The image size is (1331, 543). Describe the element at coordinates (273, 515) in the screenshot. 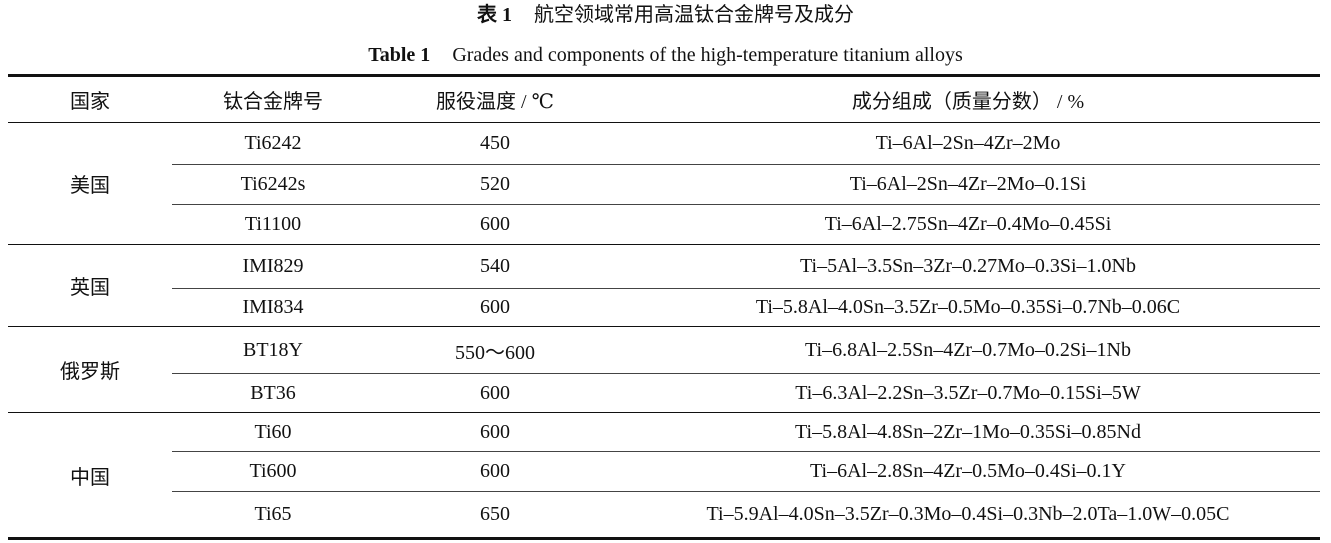

I see `cell-grade: Ti65` at that location.